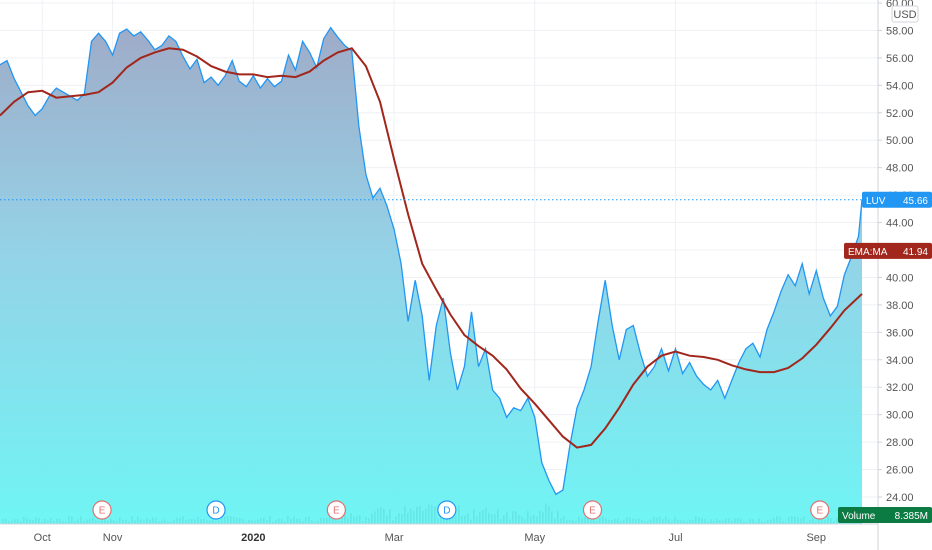  Describe the element at coordinates (534, 538) in the screenshot. I see `x-tick-label: May` at that location.